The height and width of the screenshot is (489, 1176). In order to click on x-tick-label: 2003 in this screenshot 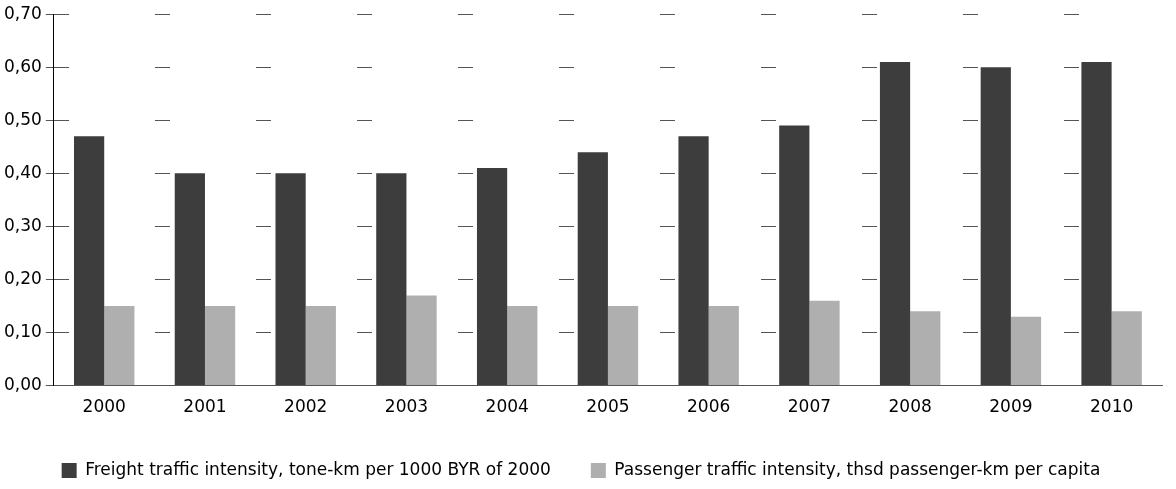, I will do `click(406, 406)`.